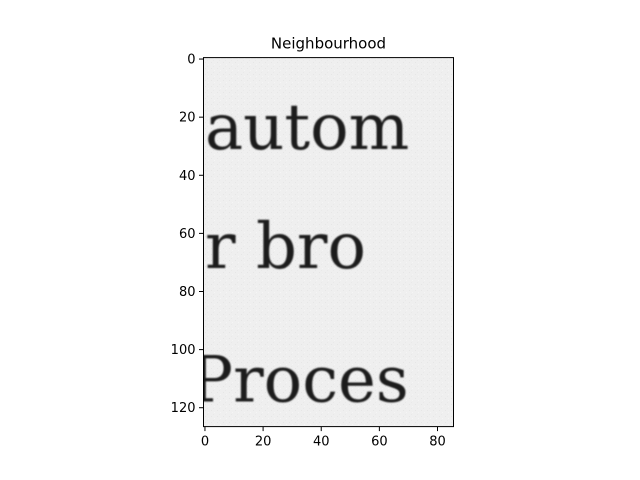 Image resolution: width=640 pixels, height=480 pixels. I want to click on image-text-line: r bro, so click(285, 247).